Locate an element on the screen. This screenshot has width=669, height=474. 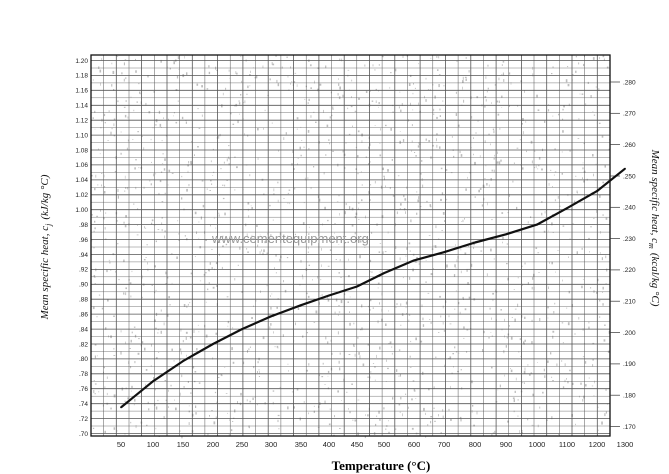
y-right-tick-label: .170 is located at coordinates (629, 427).